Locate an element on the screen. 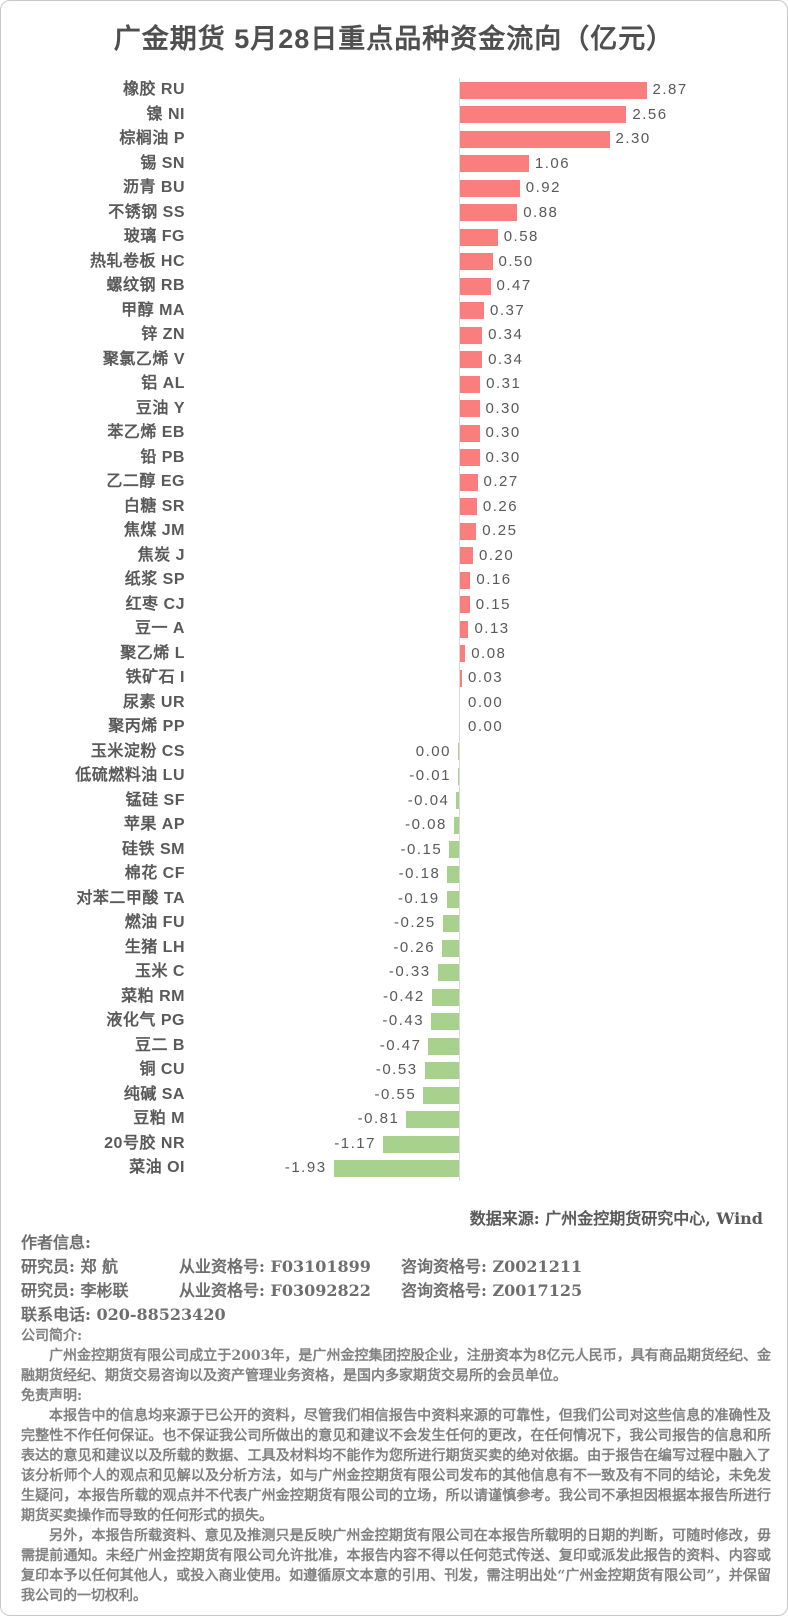  category-label: 对苯二甲酸 TA is located at coordinates (130, 898).